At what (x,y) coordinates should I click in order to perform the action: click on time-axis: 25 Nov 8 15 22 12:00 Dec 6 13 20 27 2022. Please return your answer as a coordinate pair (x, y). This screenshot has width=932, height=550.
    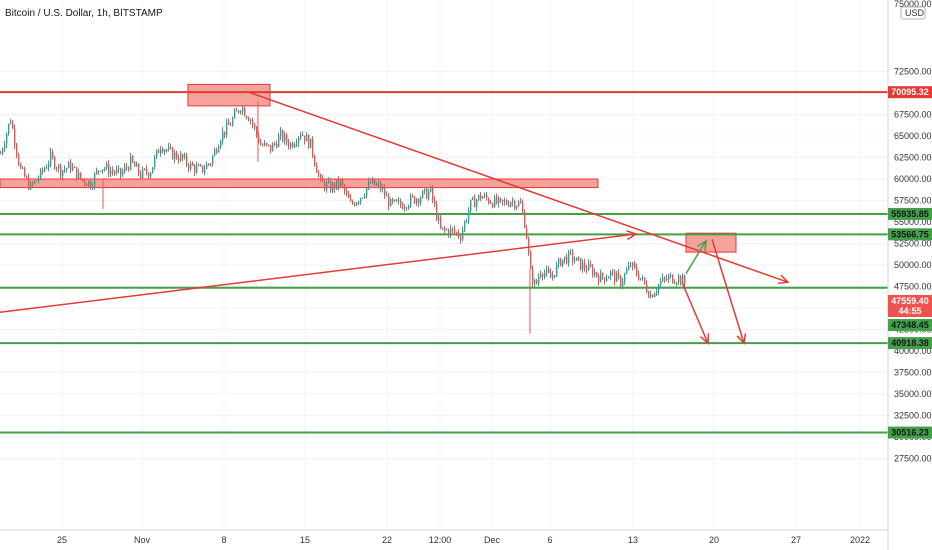
    Looking at the image, I should click on (463, 540).